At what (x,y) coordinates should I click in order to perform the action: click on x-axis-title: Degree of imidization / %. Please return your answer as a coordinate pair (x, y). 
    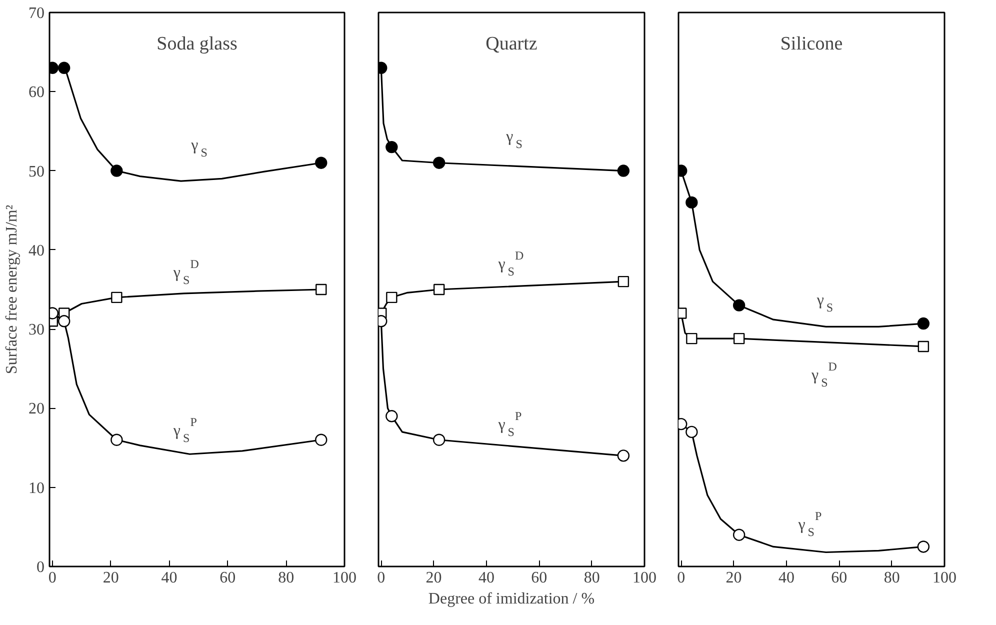
    Looking at the image, I should click on (511, 599).